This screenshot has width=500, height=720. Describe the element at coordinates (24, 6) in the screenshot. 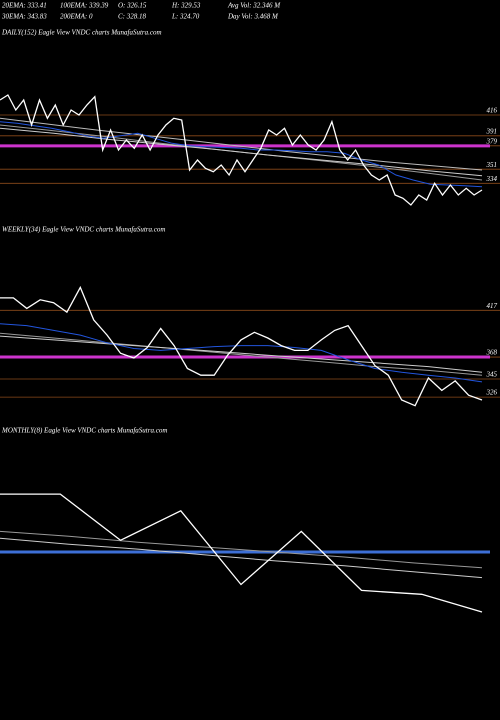

I see `header-stat: 20EMA: 333.41` at that location.